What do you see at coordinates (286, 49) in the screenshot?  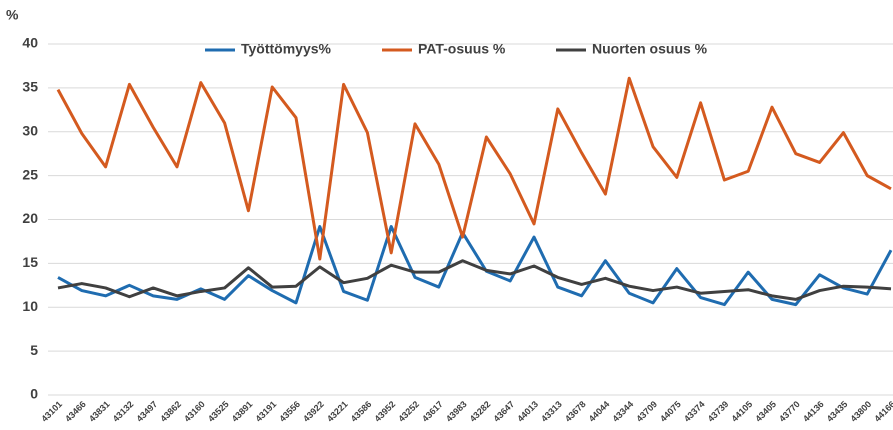 I see `legend-label: Työttömyys%` at bounding box center [286, 49].